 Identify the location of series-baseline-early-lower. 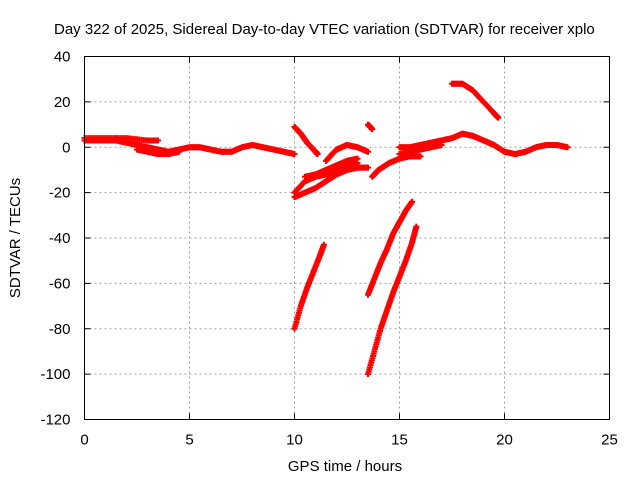
(158, 152).